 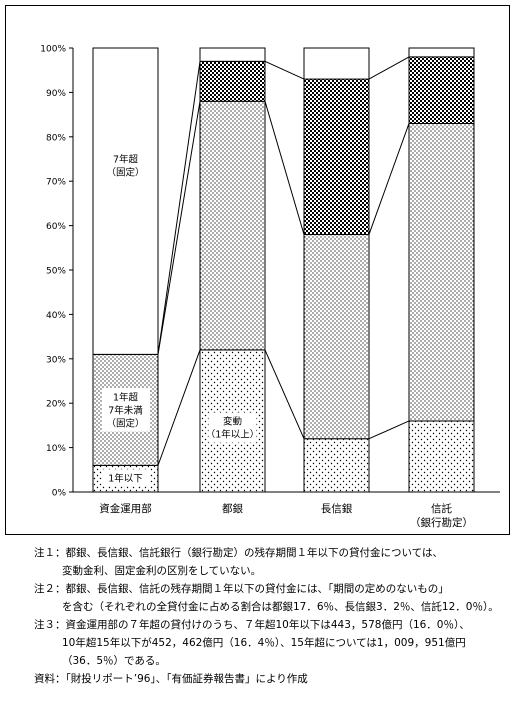 What do you see at coordinates (56, 227) in the screenshot?
I see `y-tick-label: 60%` at bounding box center [56, 227].